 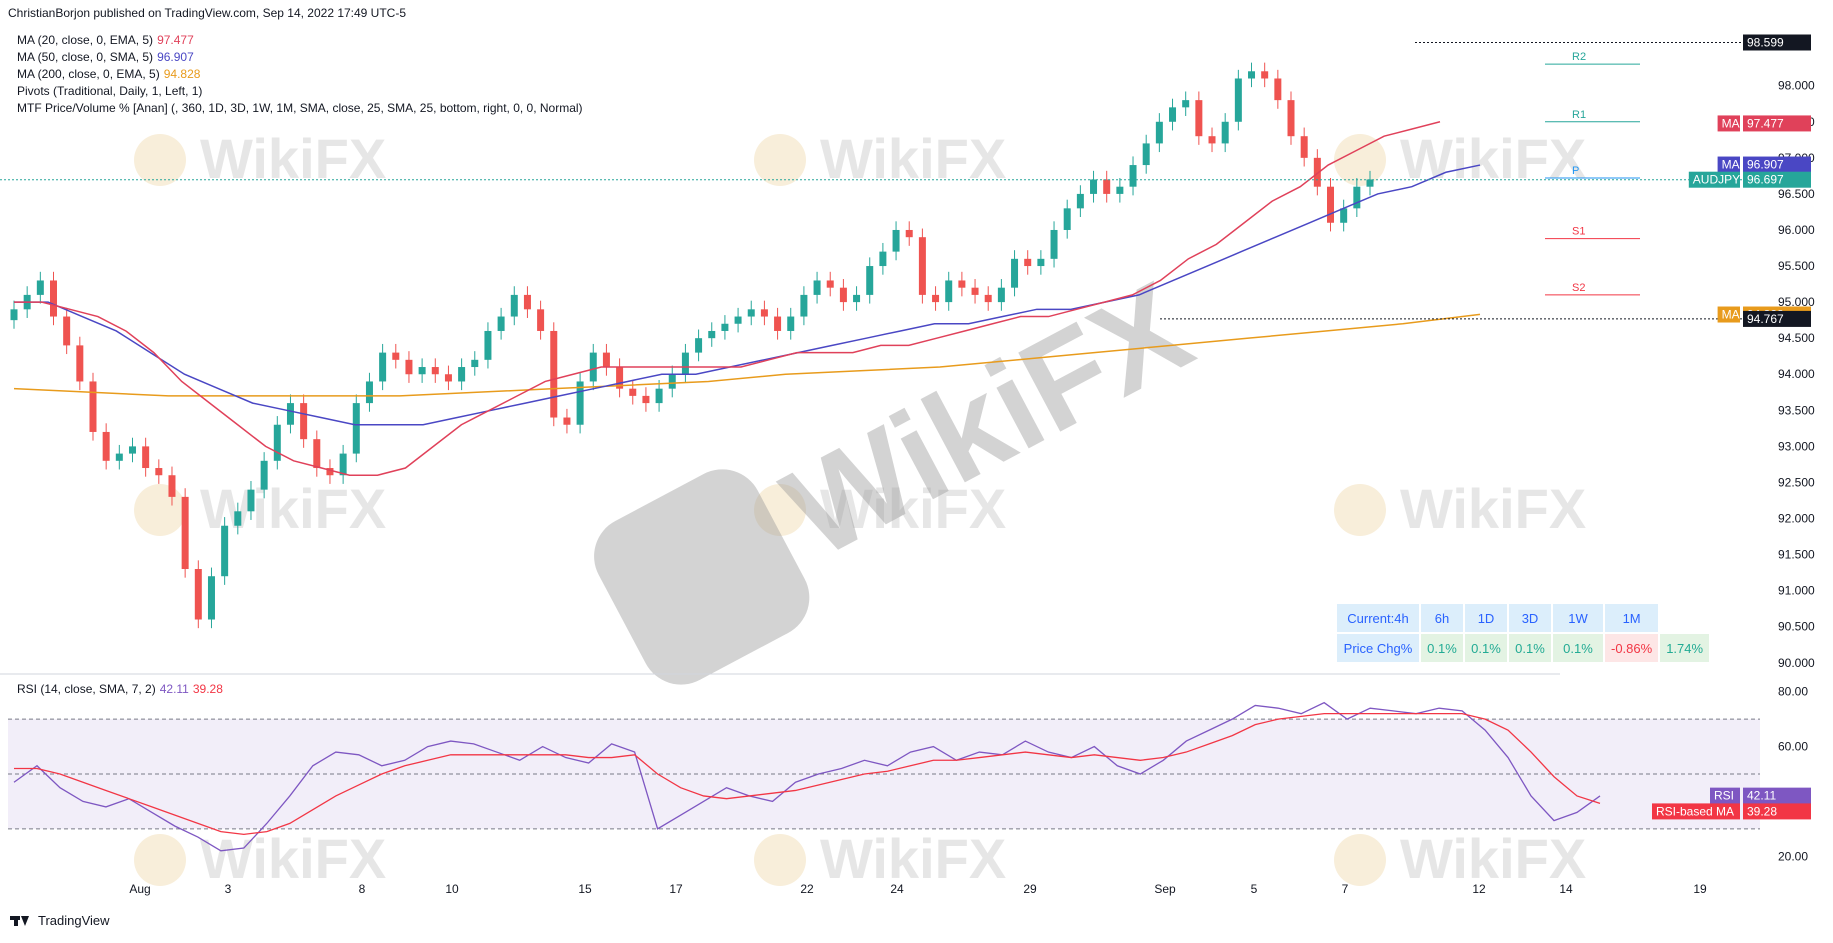 What do you see at coordinates (1479, 889) in the screenshot?
I see `x-axis-tick: 12` at bounding box center [1479, 889].